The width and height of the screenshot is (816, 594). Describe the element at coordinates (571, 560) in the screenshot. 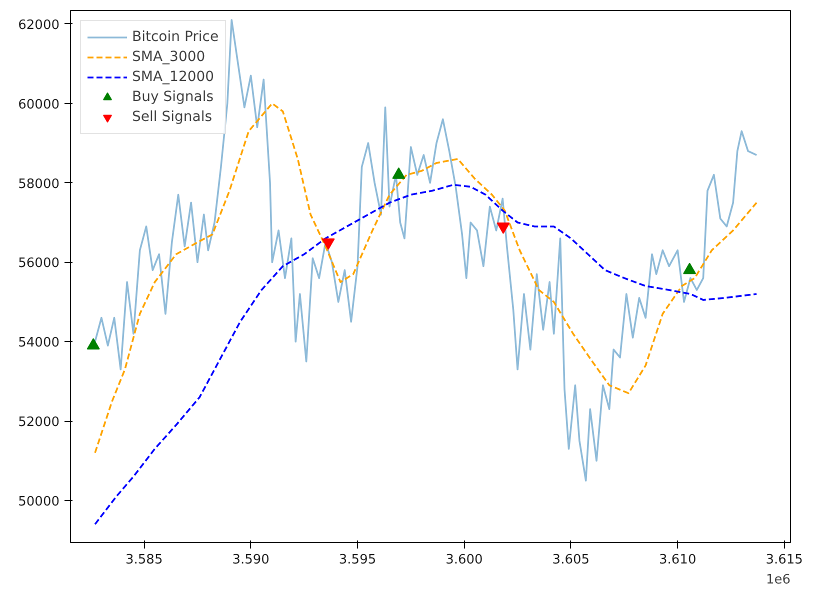

I see `x-tick-label: 3.605` at that location.